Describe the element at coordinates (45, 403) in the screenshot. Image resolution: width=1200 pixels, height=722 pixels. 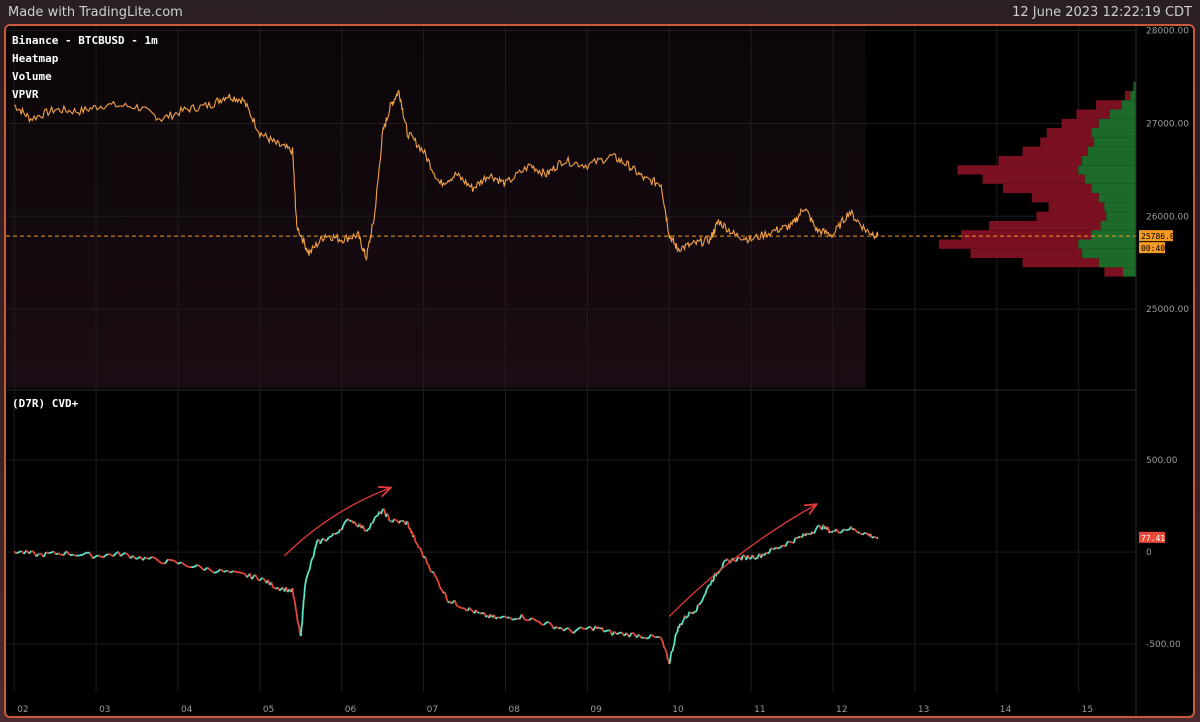
I see `cvd-title: (D7R) CVD+` at that location.